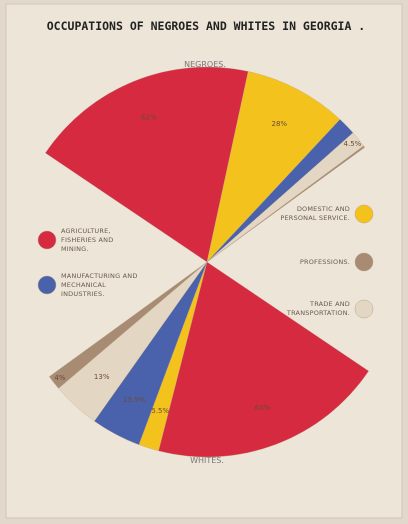  I want to click on value-label: 62%, so click(149, 117).